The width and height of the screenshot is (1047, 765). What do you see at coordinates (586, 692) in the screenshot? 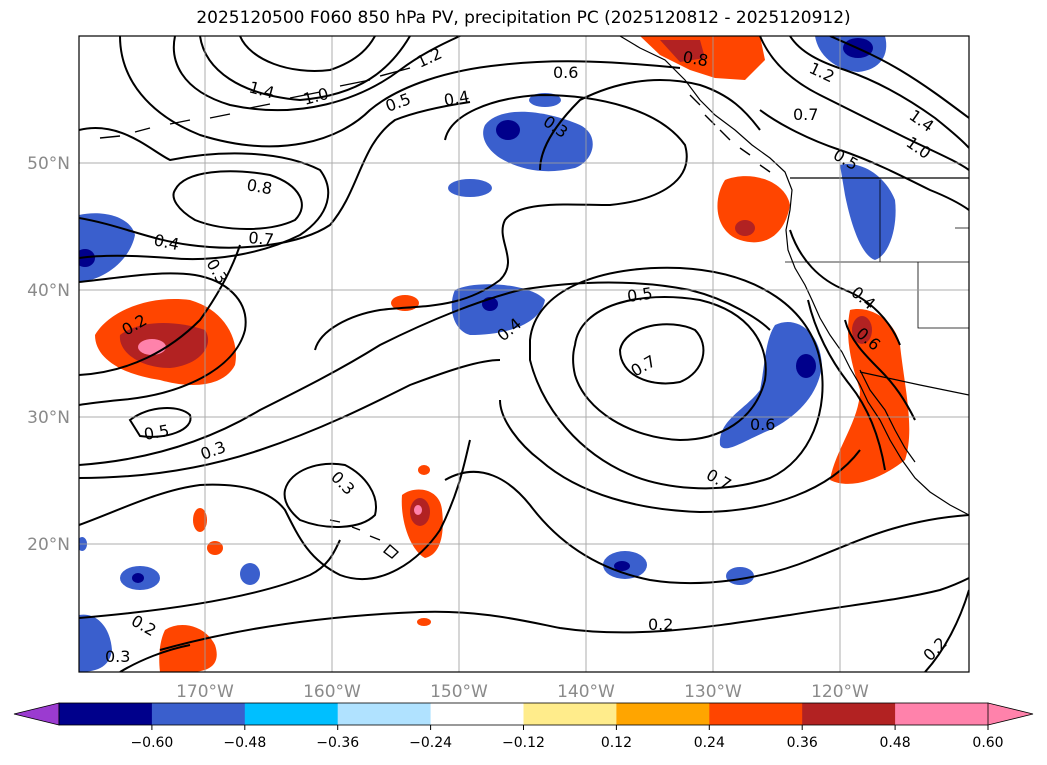
I see `lon-label-140w: 140°W` at bounding box center [586, 692].